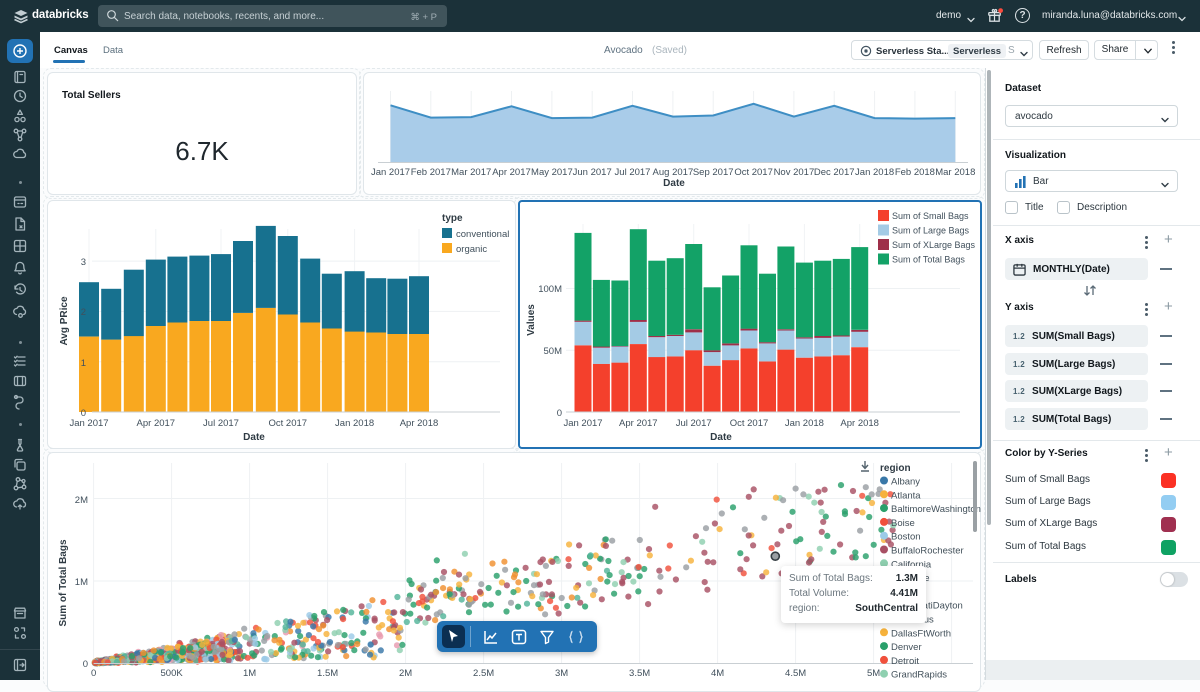 The height and width of the screenshot is (692, 1200). Describe the element at coordinates (483, 673) in the screenshot. I see `svg-text: 2.5M` at that location.